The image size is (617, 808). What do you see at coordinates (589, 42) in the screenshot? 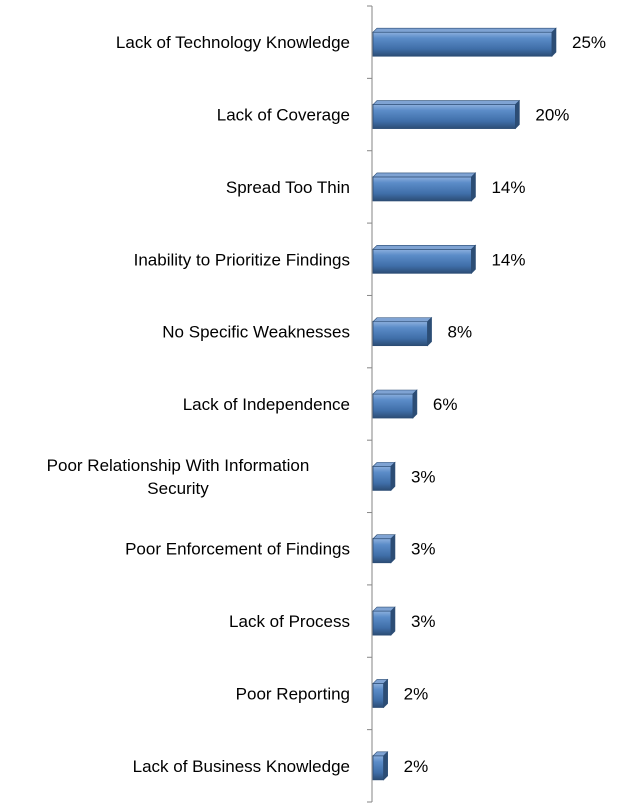
I see `value-label-1: 25%` at bounding box center [589, 42].